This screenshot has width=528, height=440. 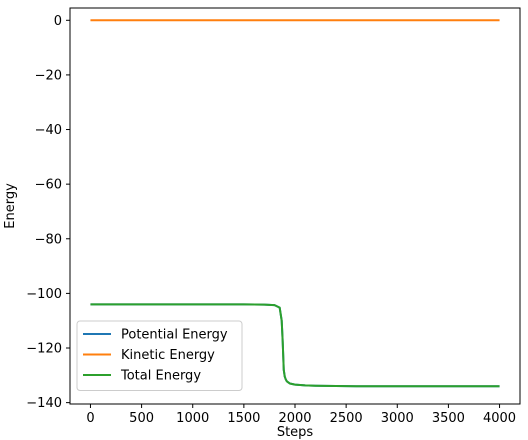 I want to click on y-tick-label: −40, so click(x=48, y=130).